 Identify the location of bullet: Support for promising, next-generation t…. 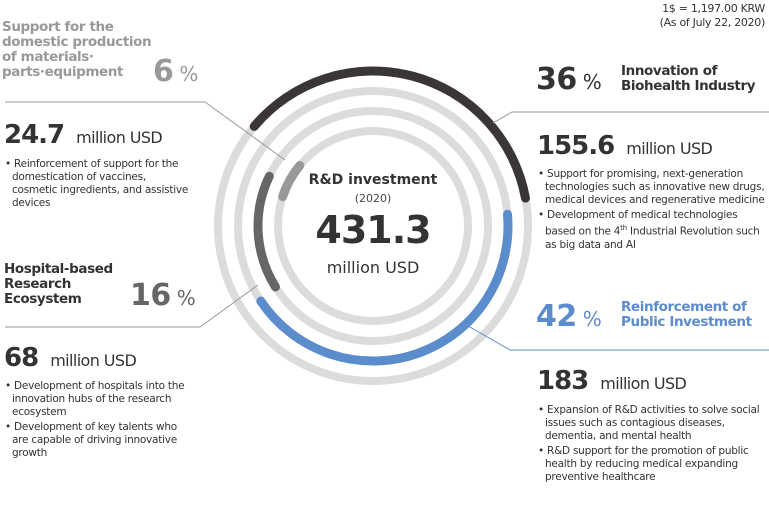
(652, 187).